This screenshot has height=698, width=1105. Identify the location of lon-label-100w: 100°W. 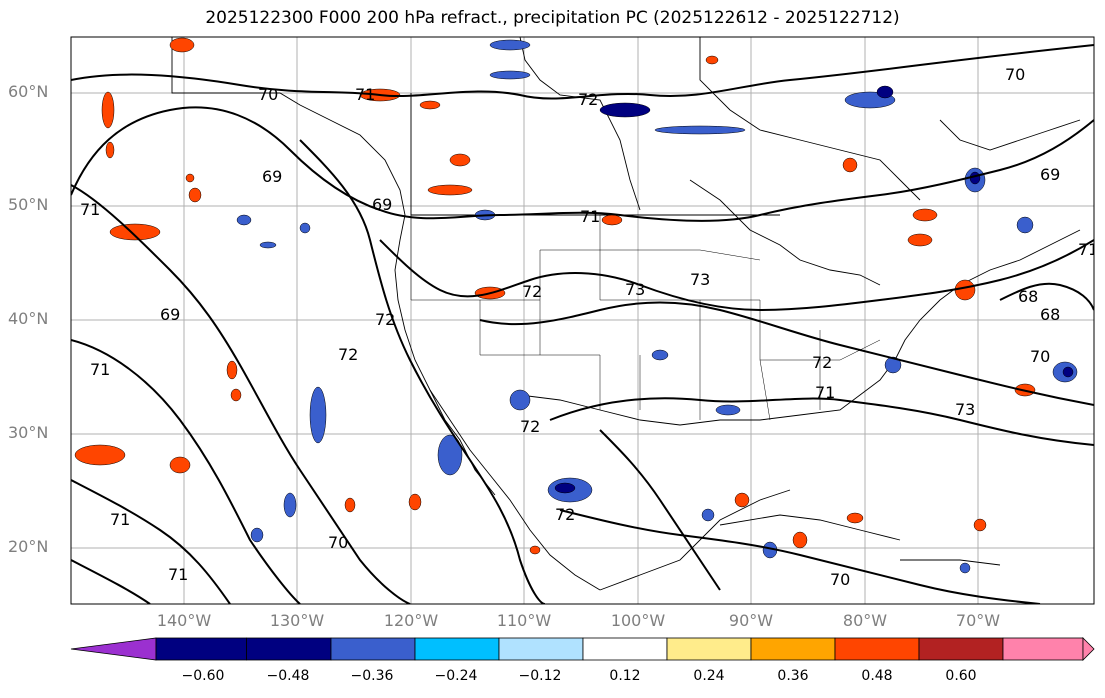
(638, 620).